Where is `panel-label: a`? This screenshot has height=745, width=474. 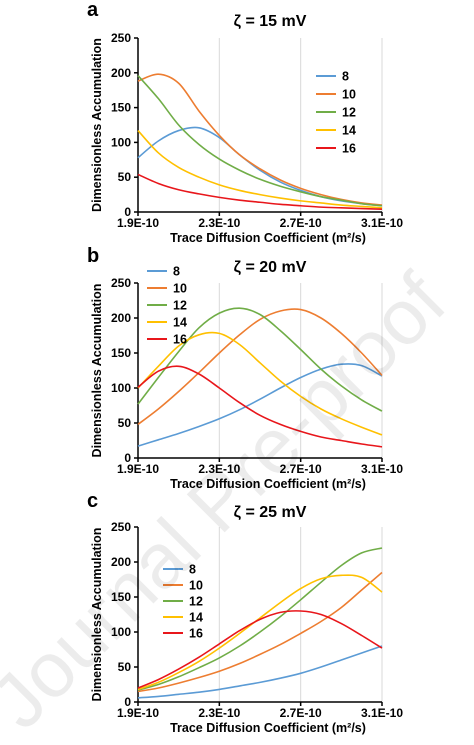
panel-label: a is located at coordinates (93, 10).